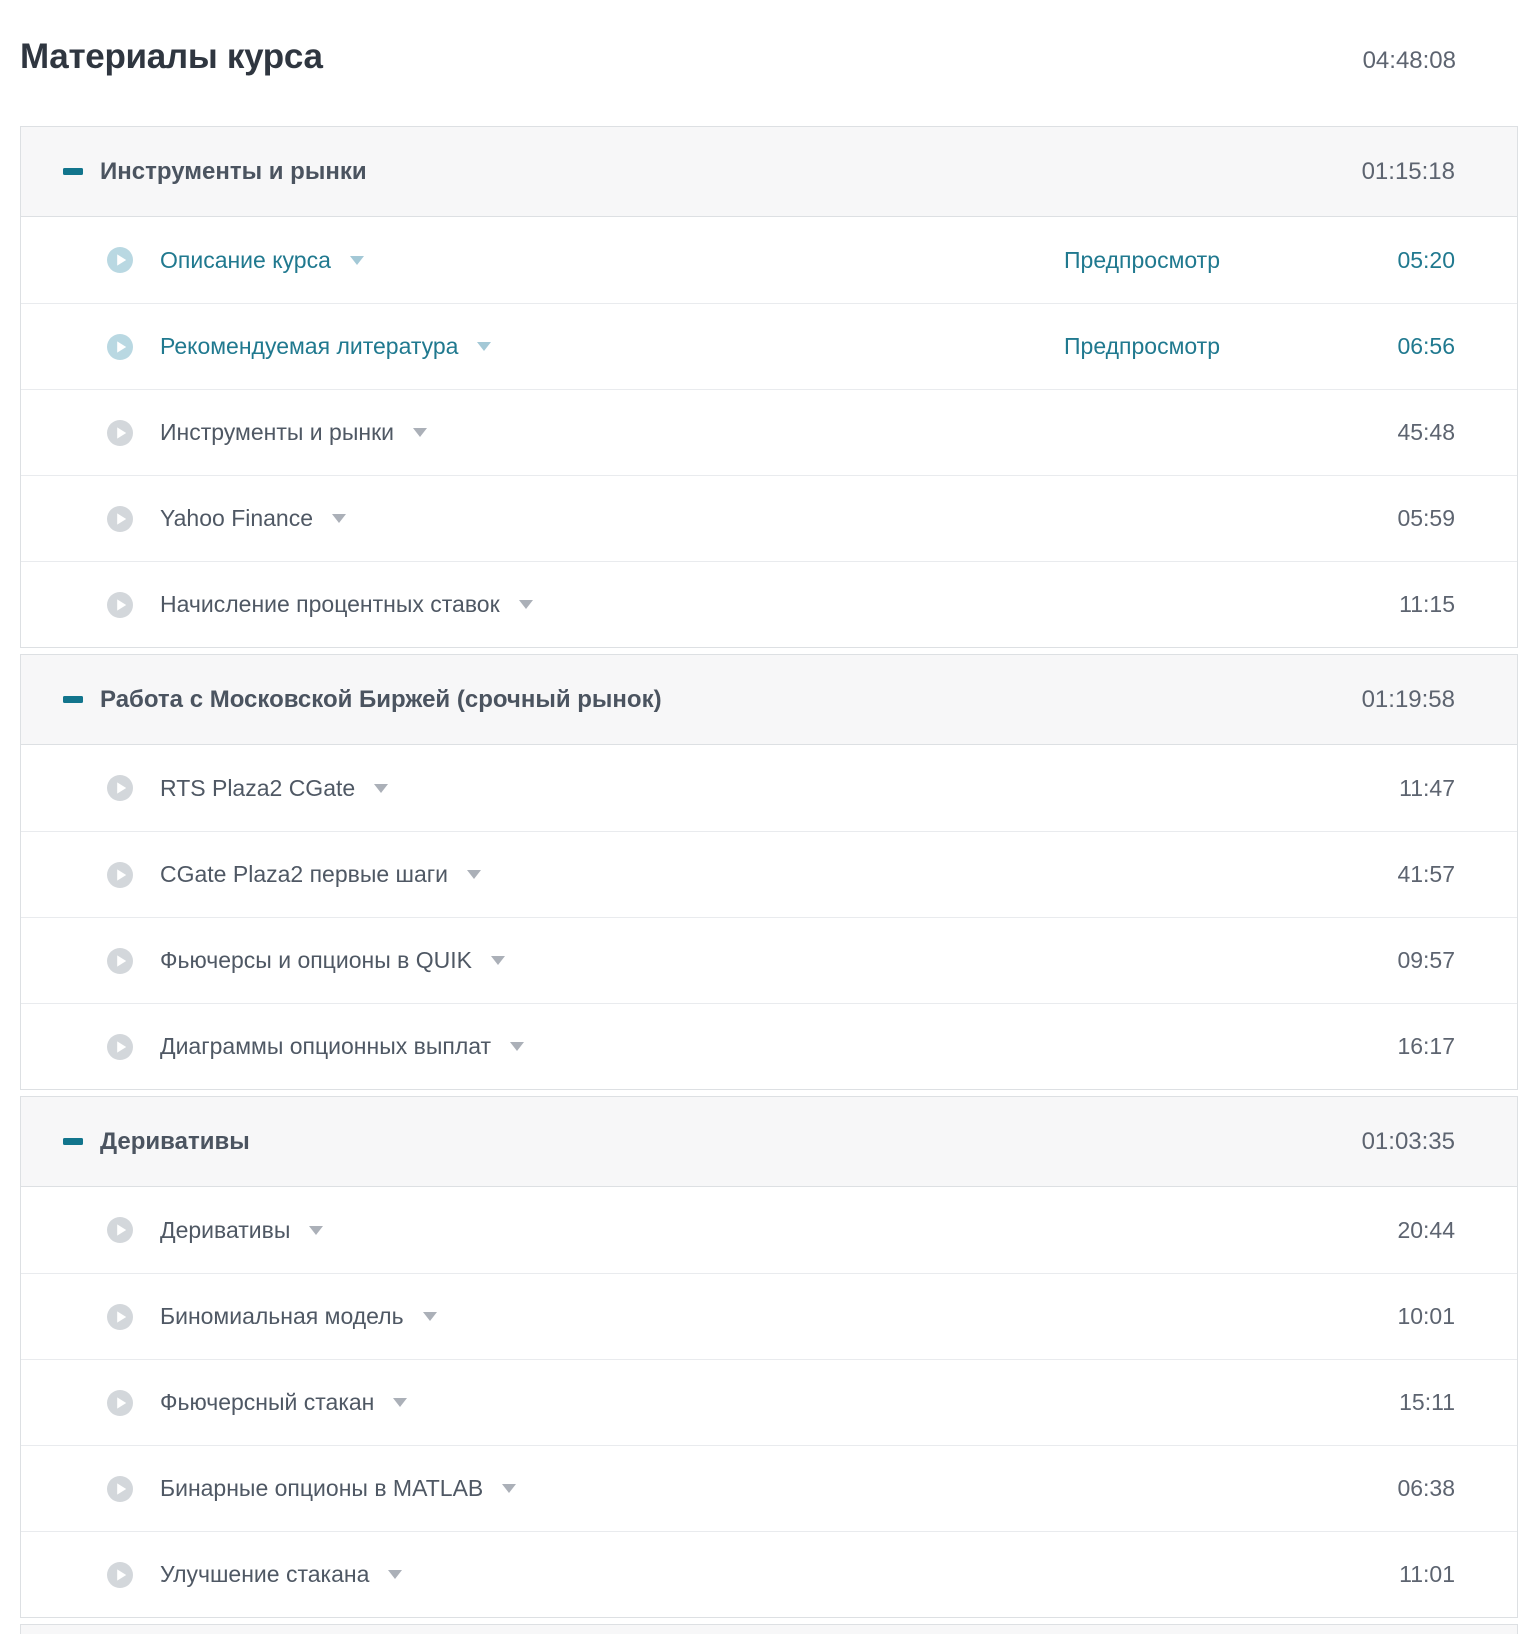 This screenshot has width=1538, height=1634. I want to click on lecture-row: Бинарные опционы в MATLAB 06:38, so click(769, 1488).